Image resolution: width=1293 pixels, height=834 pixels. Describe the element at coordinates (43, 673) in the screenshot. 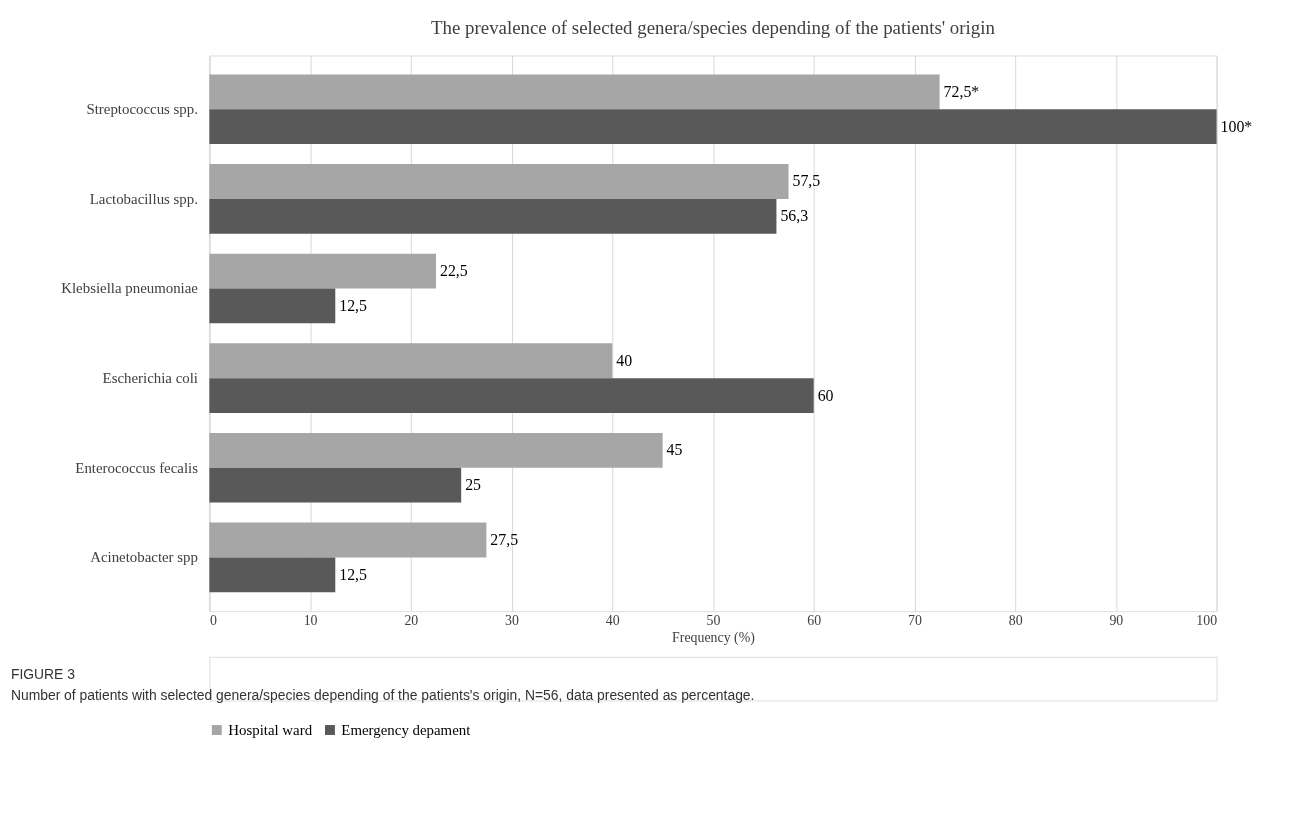

I see `caption: FIGURE 3` at that location.